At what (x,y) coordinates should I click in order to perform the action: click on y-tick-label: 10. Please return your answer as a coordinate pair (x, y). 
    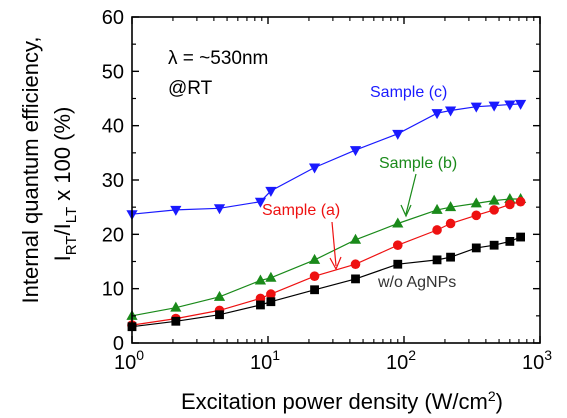
    Looking at the image, I should click on (113, 290).